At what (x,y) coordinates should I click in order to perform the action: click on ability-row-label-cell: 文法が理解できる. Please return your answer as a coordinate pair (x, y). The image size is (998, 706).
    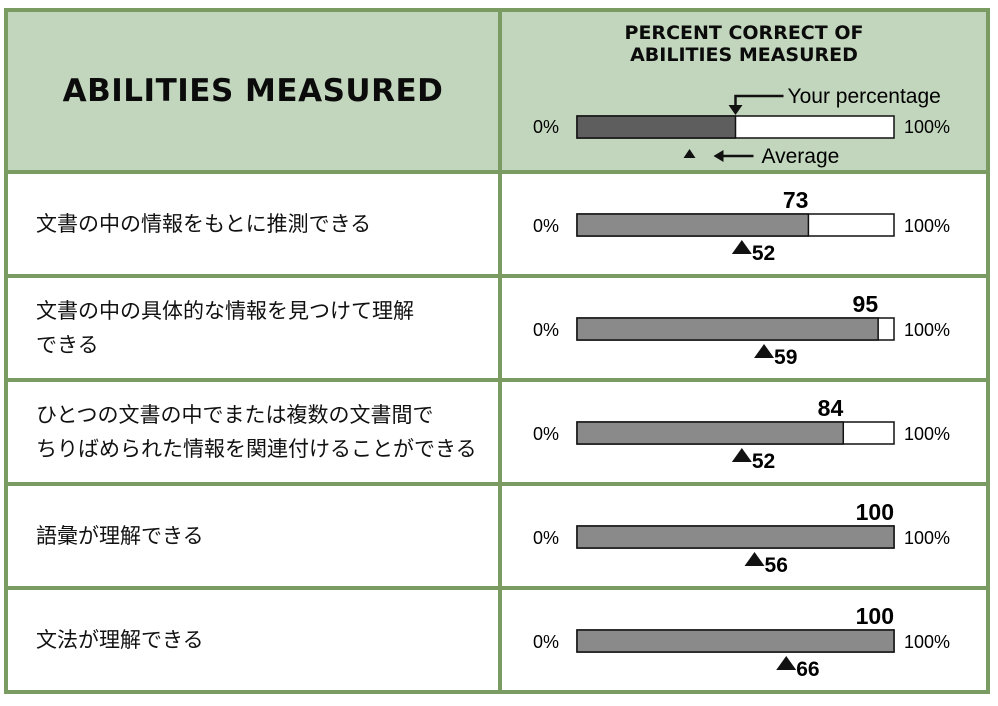
    Looking at the image, I should click on (253, 640).